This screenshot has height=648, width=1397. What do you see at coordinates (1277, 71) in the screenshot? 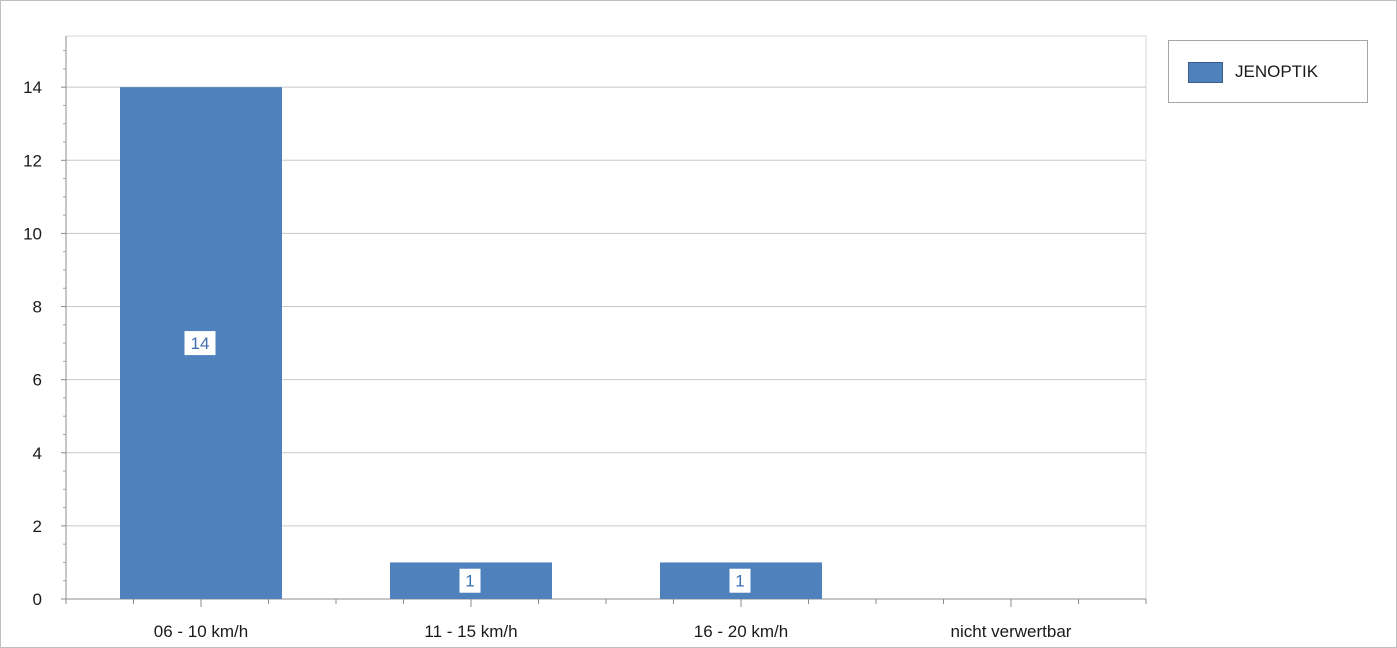
I see `legend-label: JENOPTIK` at bounding box center [1277, 71].